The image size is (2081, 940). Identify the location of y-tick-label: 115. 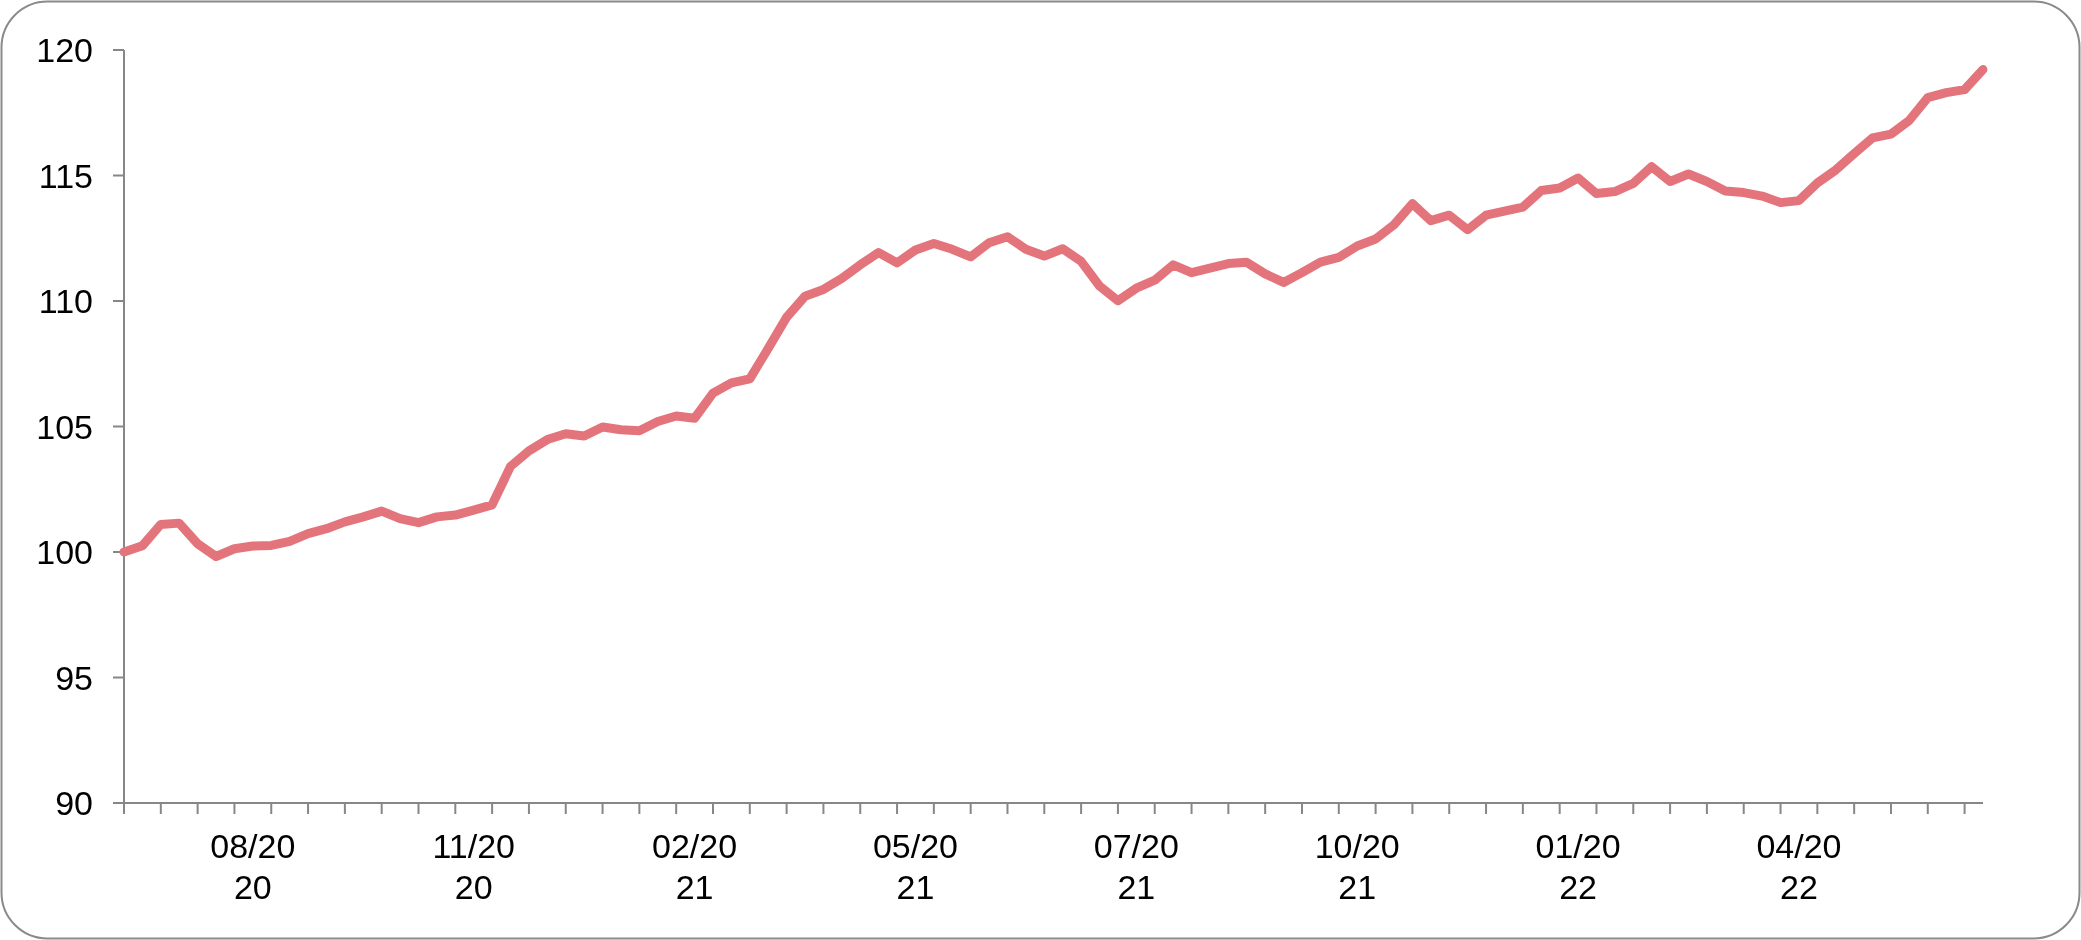
(65, 175).